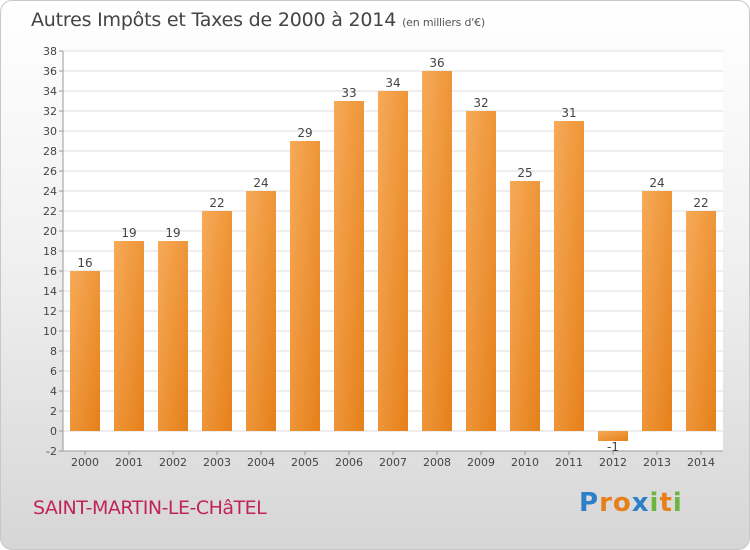 Image resolution: width=750 pixels, height=550 pixels. What do you see at coordinates (305, 286) in the screenshot?
I see `bar-2005` at bounding box center [305, 286].